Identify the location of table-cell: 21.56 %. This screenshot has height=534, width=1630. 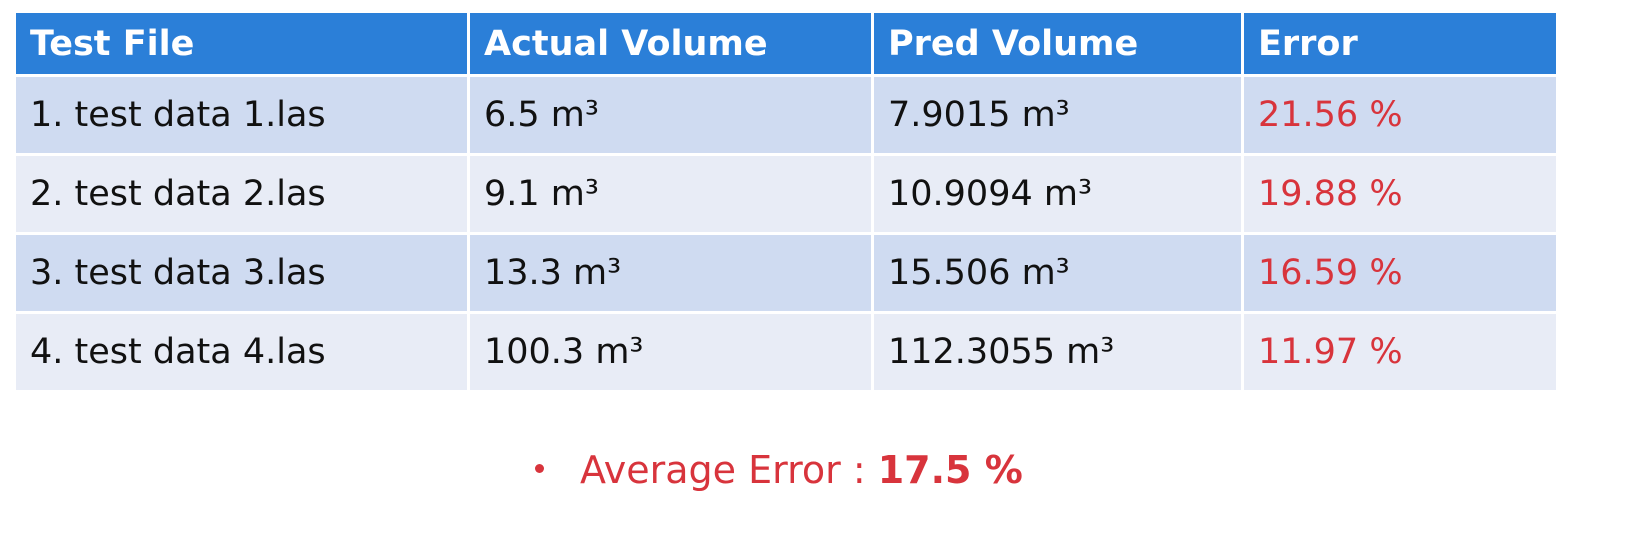
(1400, 115).